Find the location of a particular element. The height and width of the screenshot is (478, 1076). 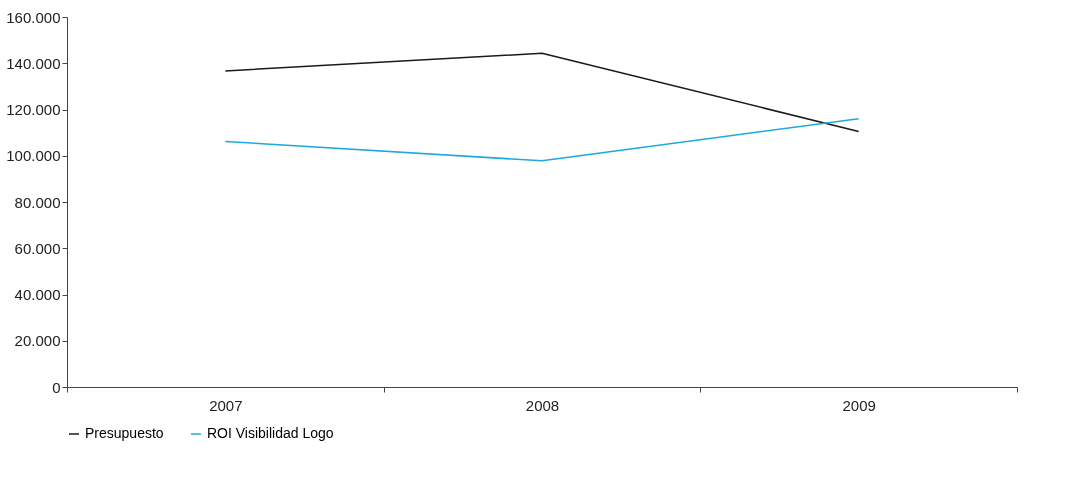

x-tick-label: 2009 is located at coordinates (859, 405).